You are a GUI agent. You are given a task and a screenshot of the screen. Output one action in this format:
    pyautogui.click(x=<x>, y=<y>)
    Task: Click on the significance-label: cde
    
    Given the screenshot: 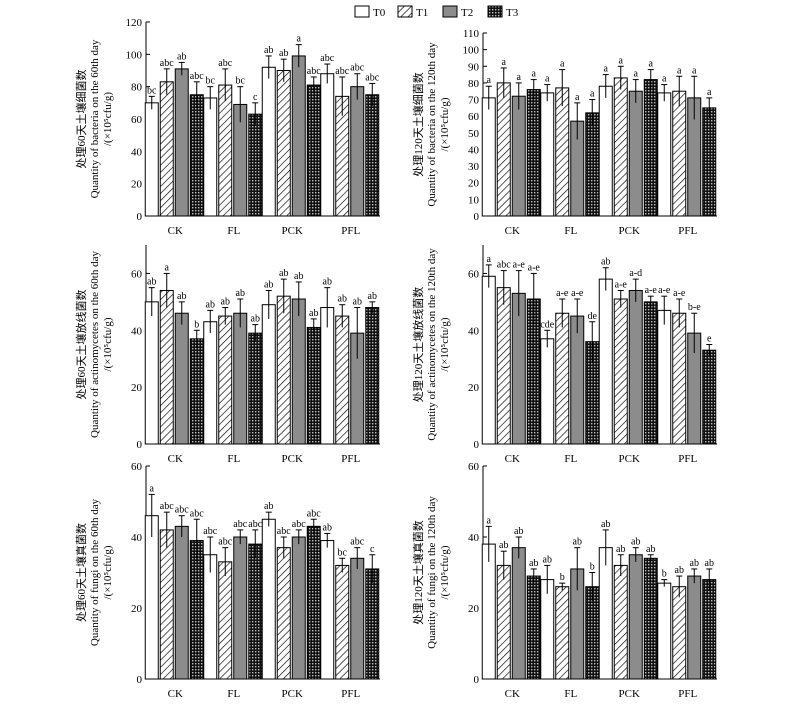 What is the action you would take?
    pyautogui.click(x=547, y=324)
    